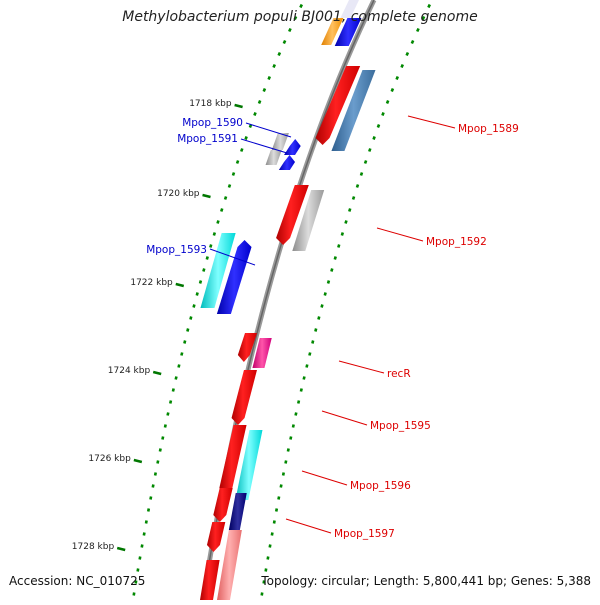 This screenshot has width=600, height=605. Describe the element at coordinates (222, 505) in the screenshot. I see `gene-mpop-1597-red` at that location.